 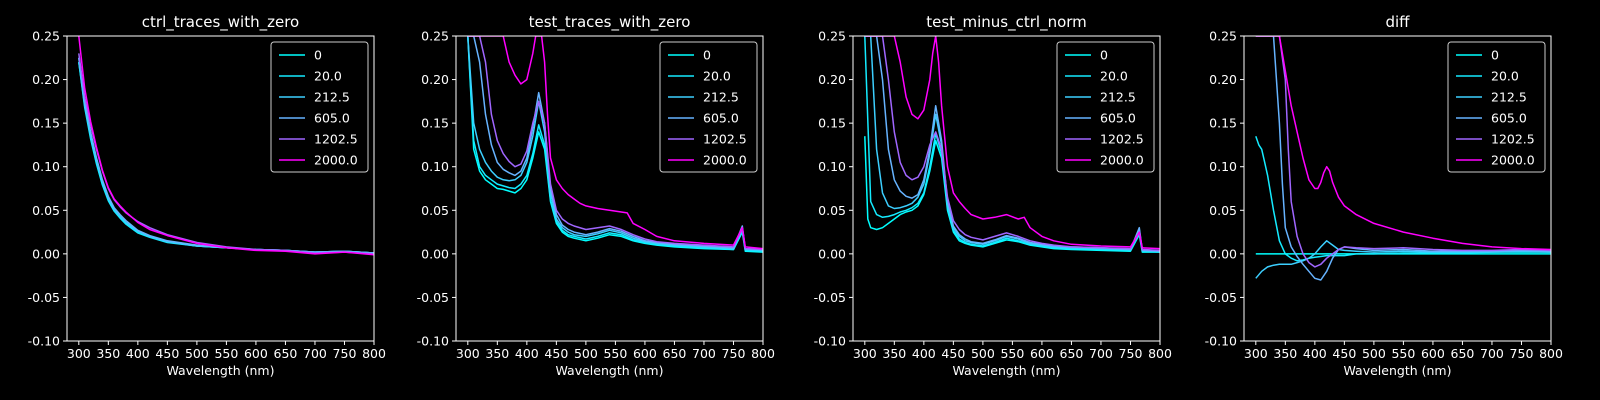 I want to click on chart-title: ctrl_traces_with_zero, so click(x=220, y=22).